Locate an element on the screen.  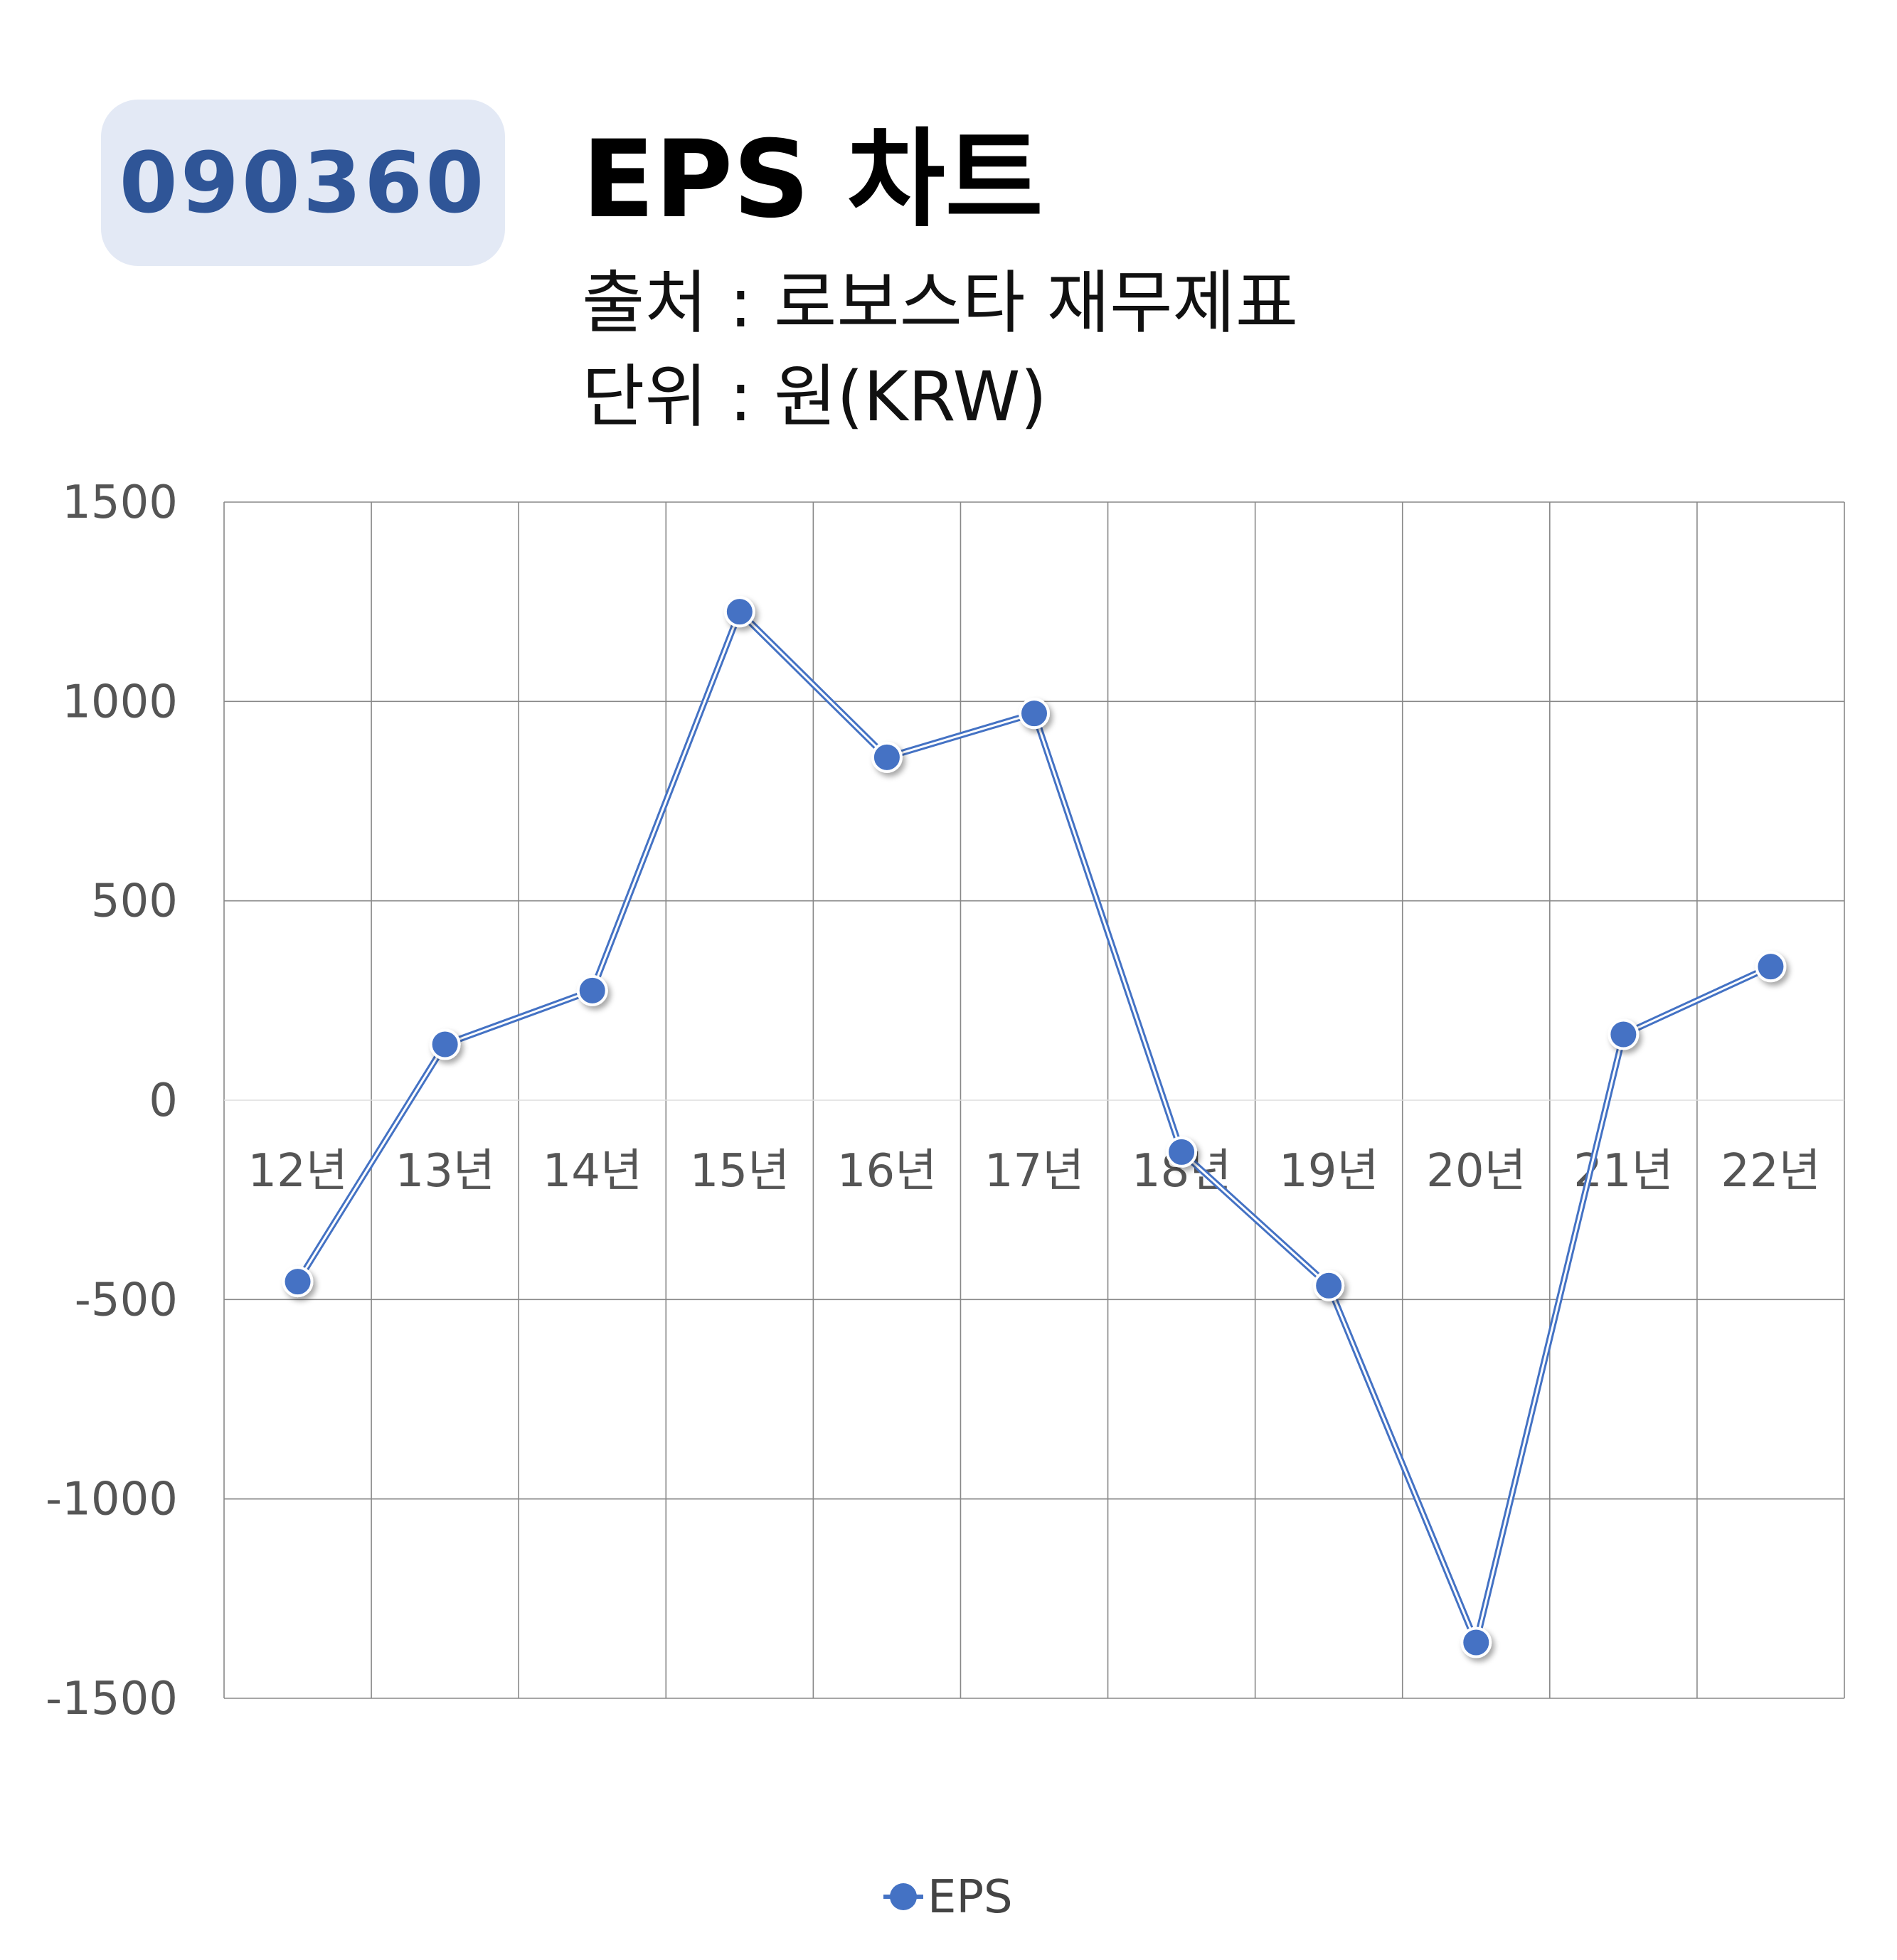
y-tick-label: -1000 is located at coordinates (112, 1500).